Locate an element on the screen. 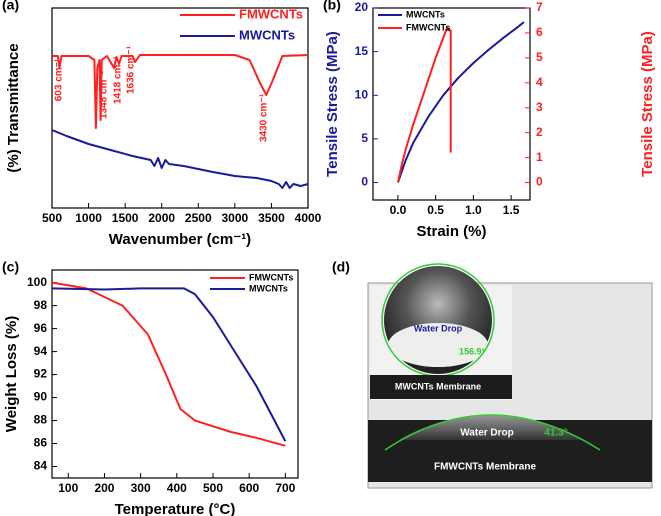 The width and height of the screenshot is (661, 516). x-tick-label: 1.0 is located at coordinates (473, 210).